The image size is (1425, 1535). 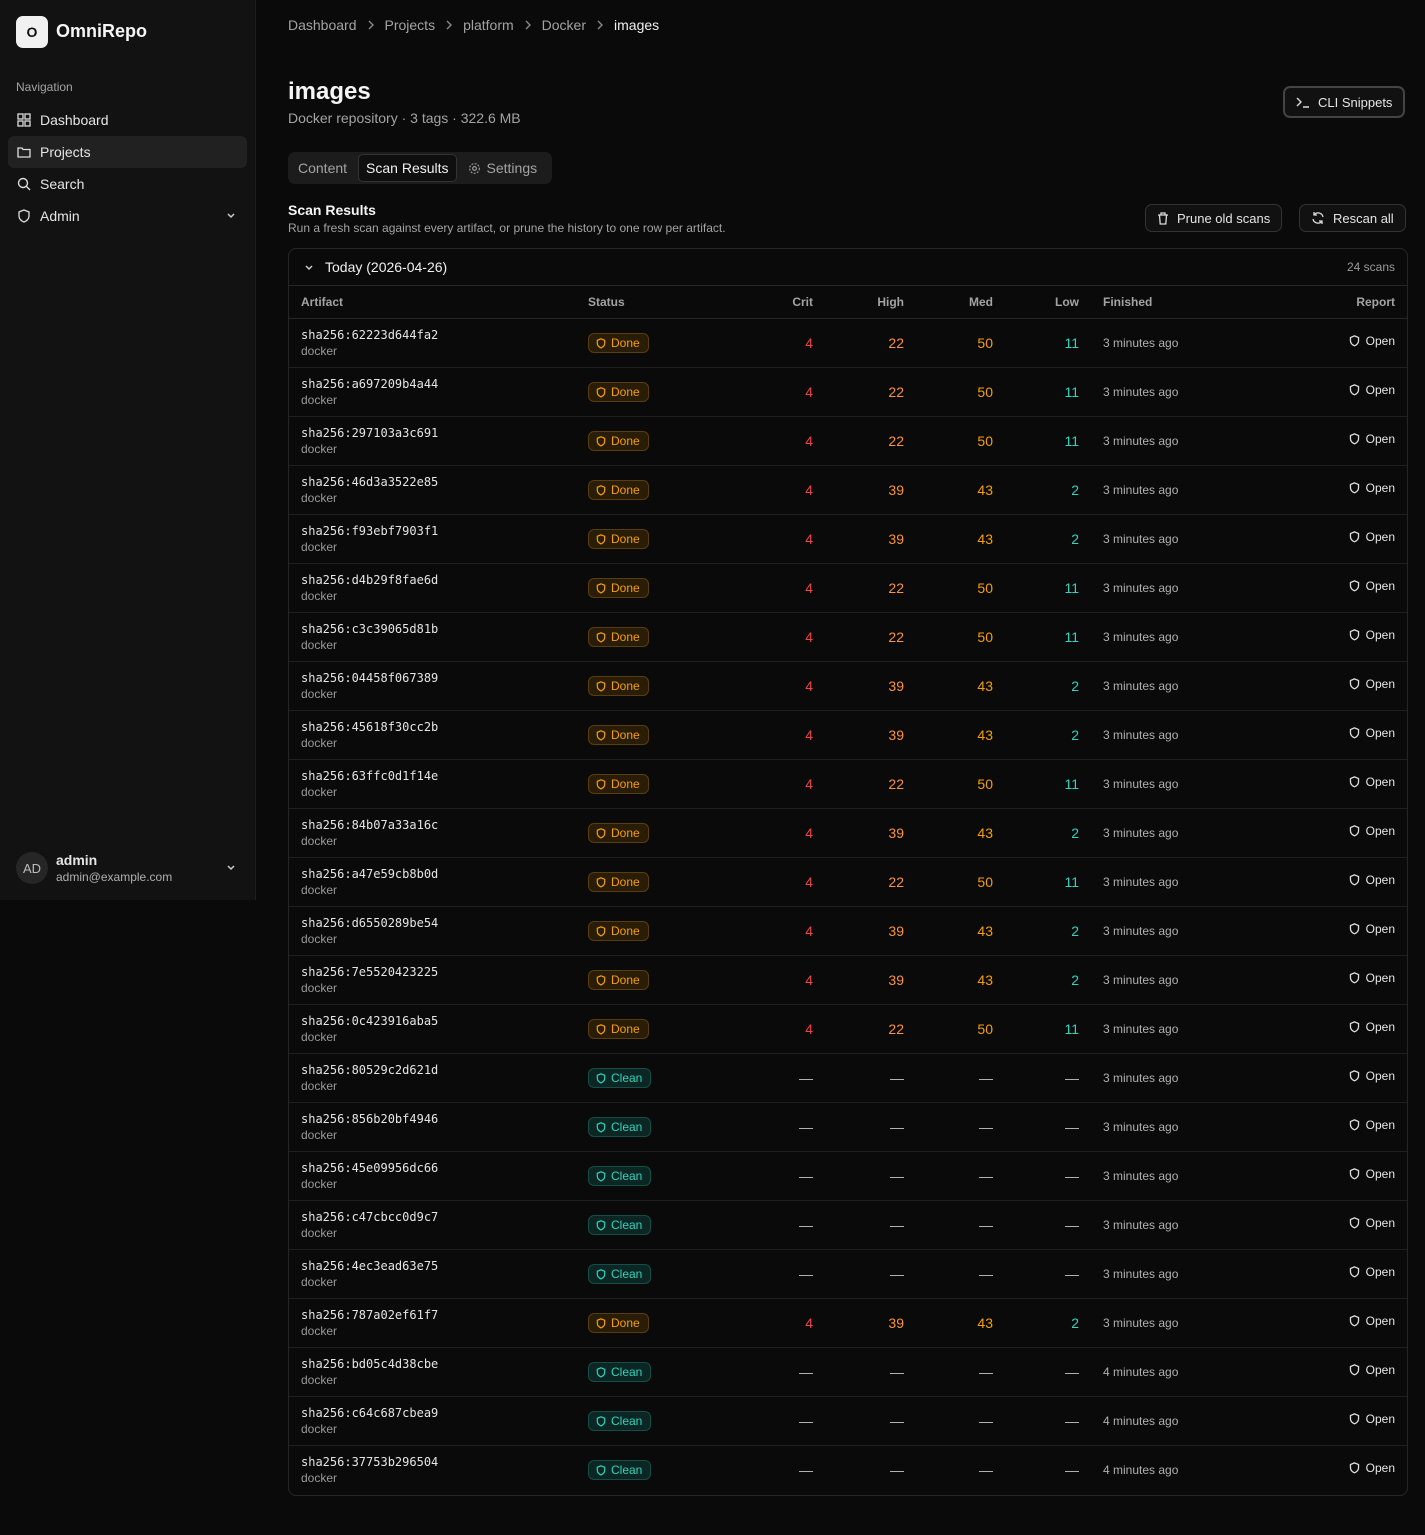 I want to click on nav-item: Search, so click(x=127, y=184).